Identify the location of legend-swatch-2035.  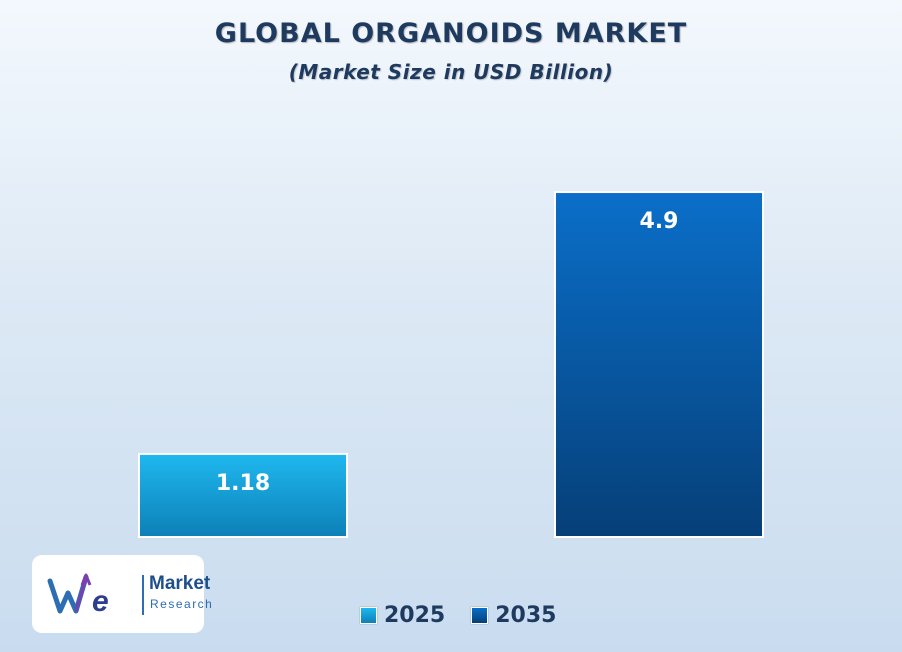
(480, 615).